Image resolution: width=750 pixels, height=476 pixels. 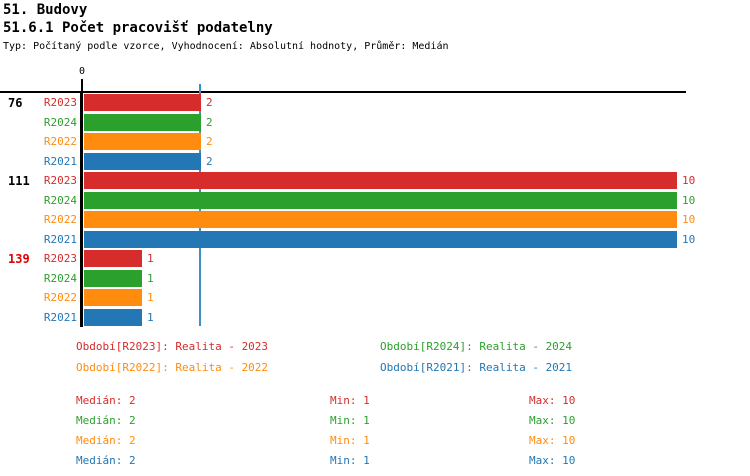 What do you see at coordinates (375, 122) in the screenshot?
I see `bar-row: R2024 2` at bounding box center [375, 122].